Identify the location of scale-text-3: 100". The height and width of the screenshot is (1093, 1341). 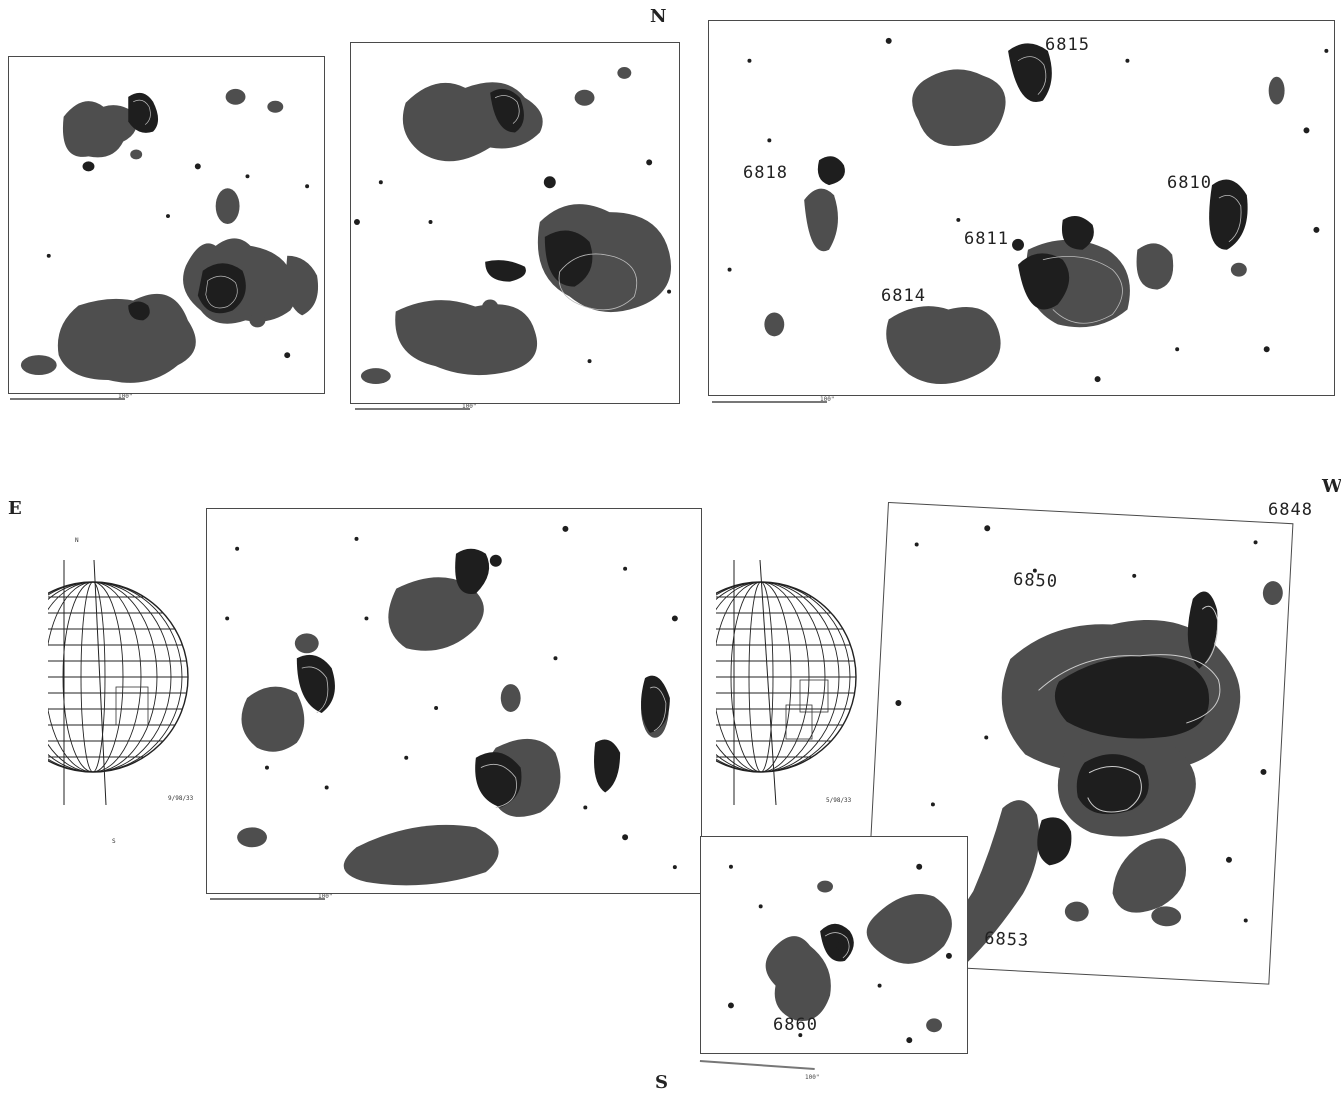
(827, 399).